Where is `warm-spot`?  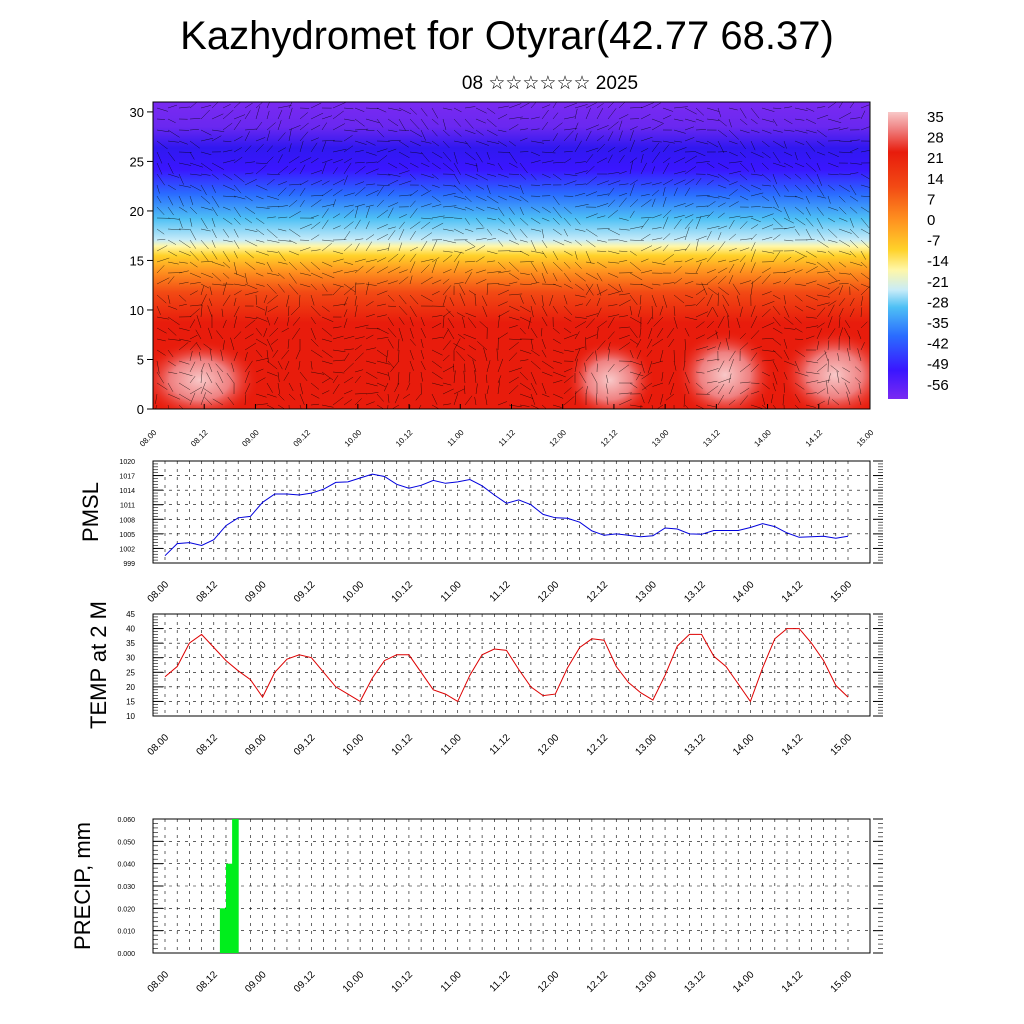
warm-spot is located at coordinates (610, 374).